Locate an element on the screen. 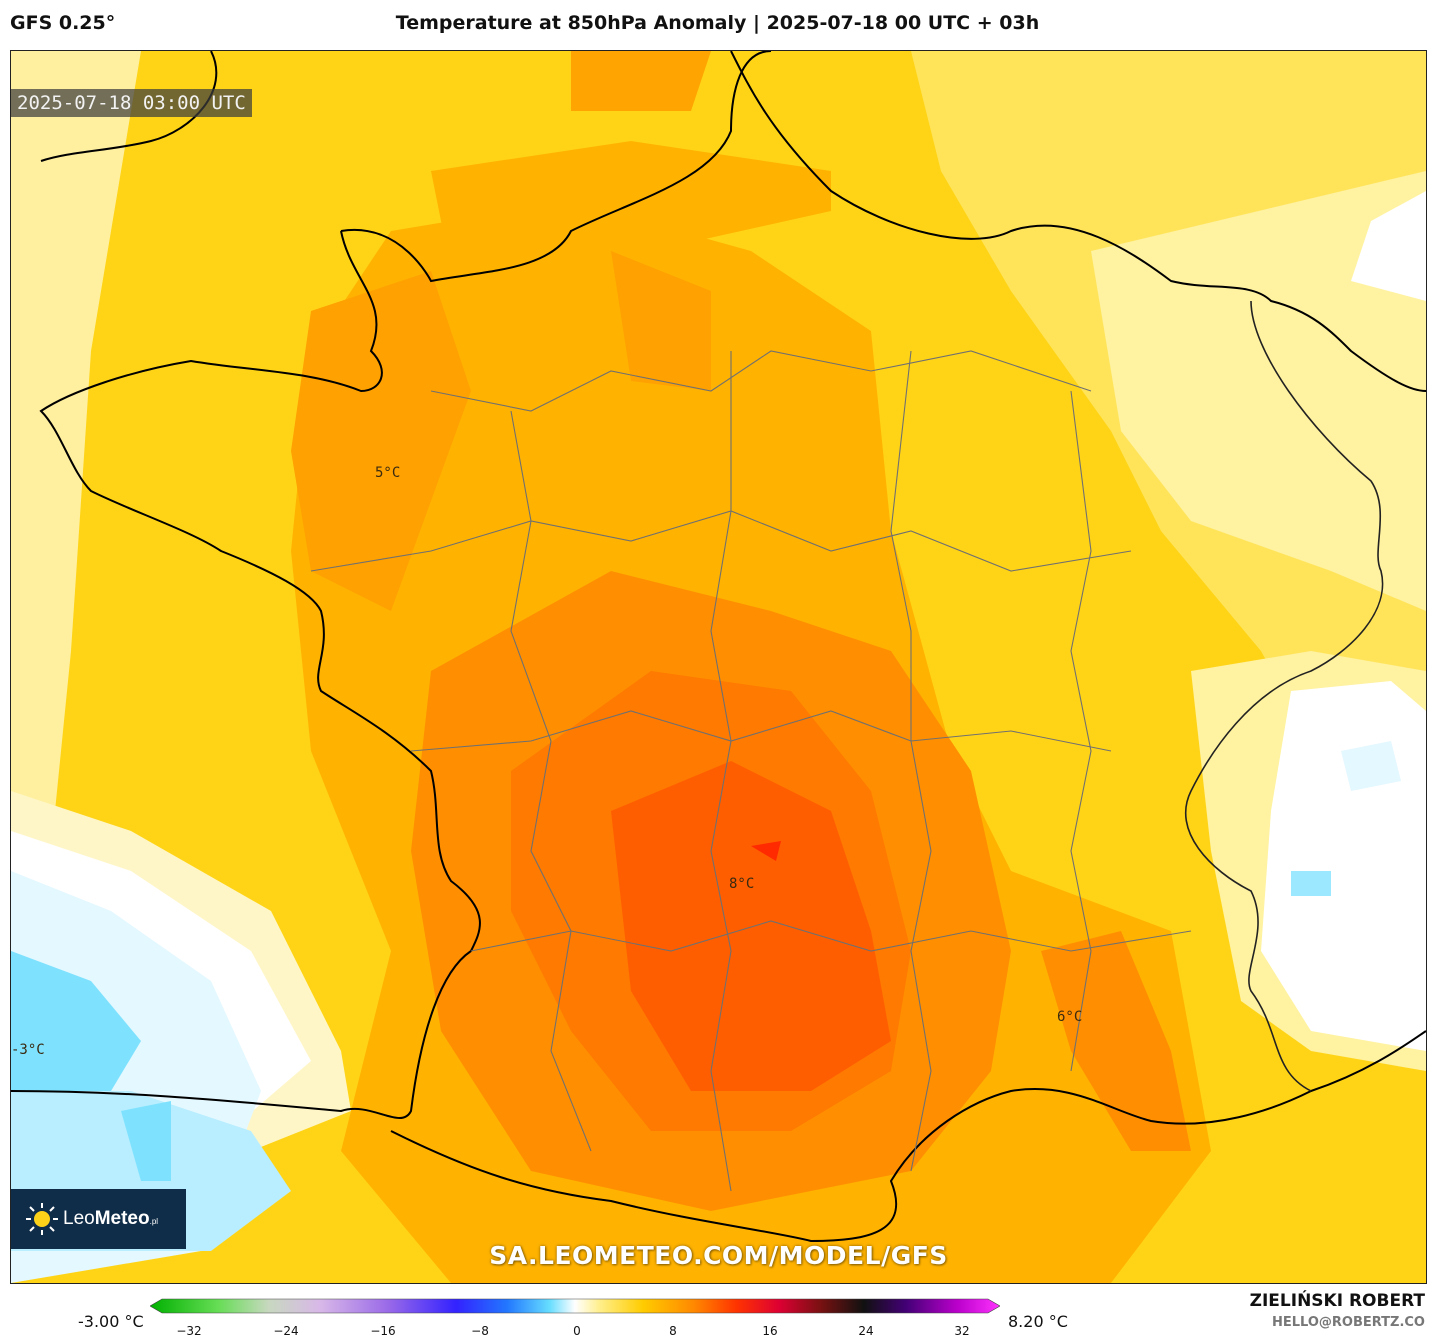 This screenshot has width=1435, height=1339. colorbar-tick: −16 is located at coordinates (383, 1331).